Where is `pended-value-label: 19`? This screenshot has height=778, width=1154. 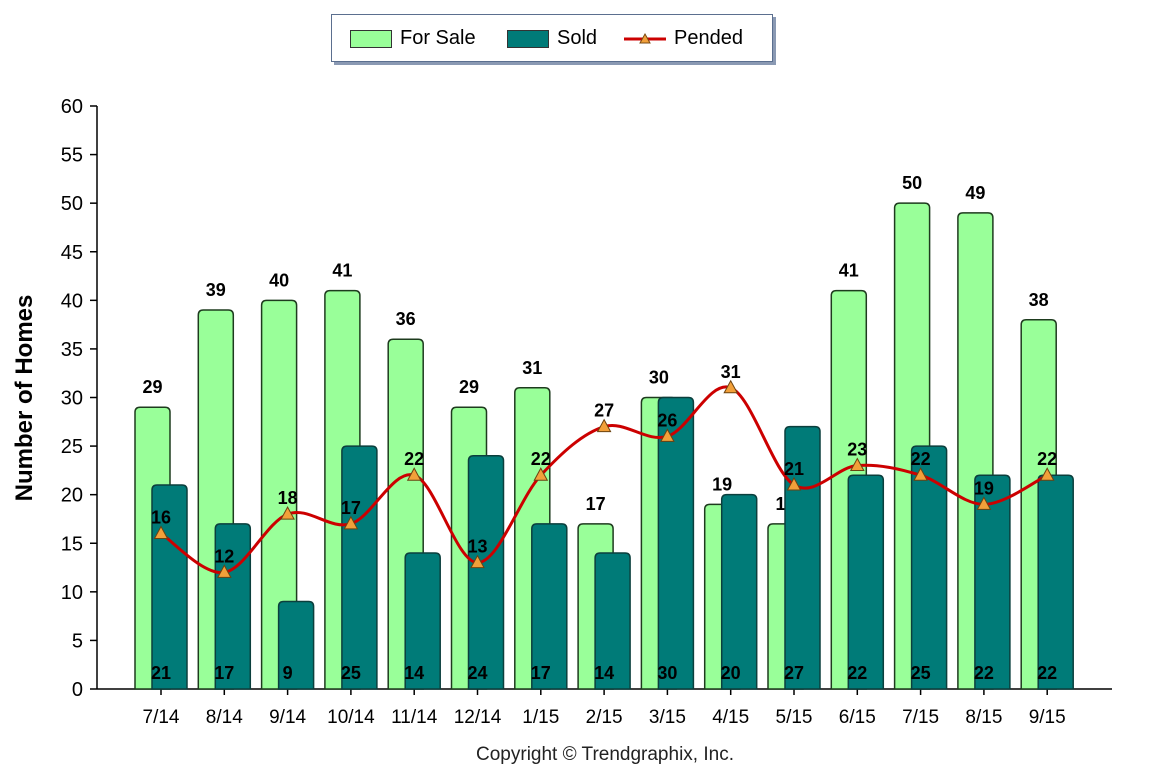
pended-value-label: 19 is located at coordinates (984, 488).